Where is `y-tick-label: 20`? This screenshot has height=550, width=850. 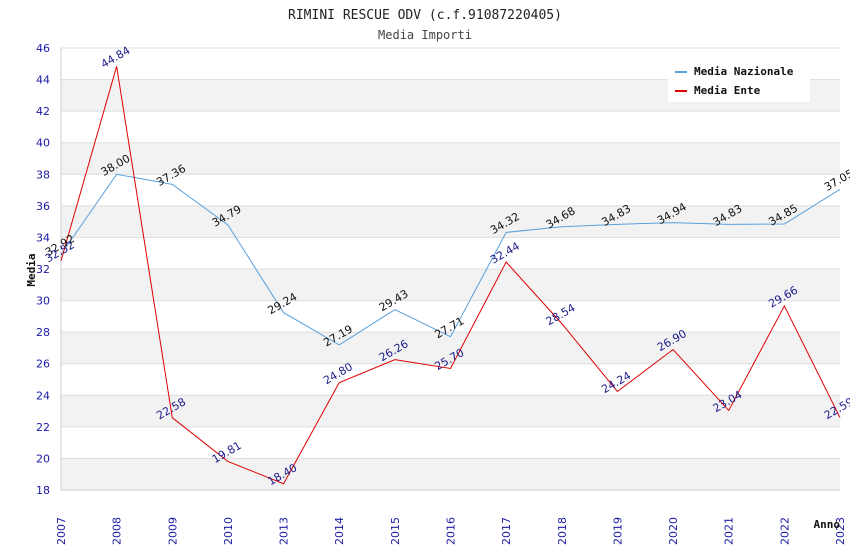 y-tick-label: 20 is located at coordinates (43, 458).